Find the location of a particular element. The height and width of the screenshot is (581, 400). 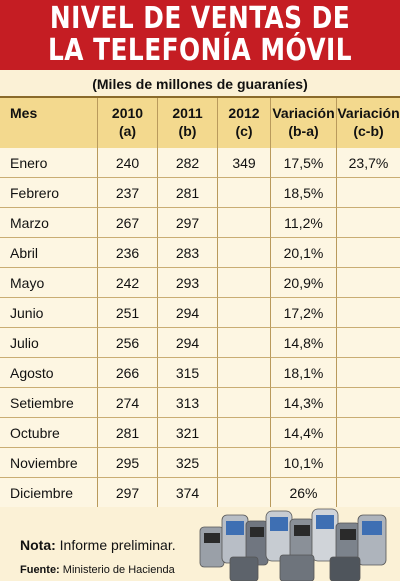

table-cell: 267 is located at coordinates (128, 223).